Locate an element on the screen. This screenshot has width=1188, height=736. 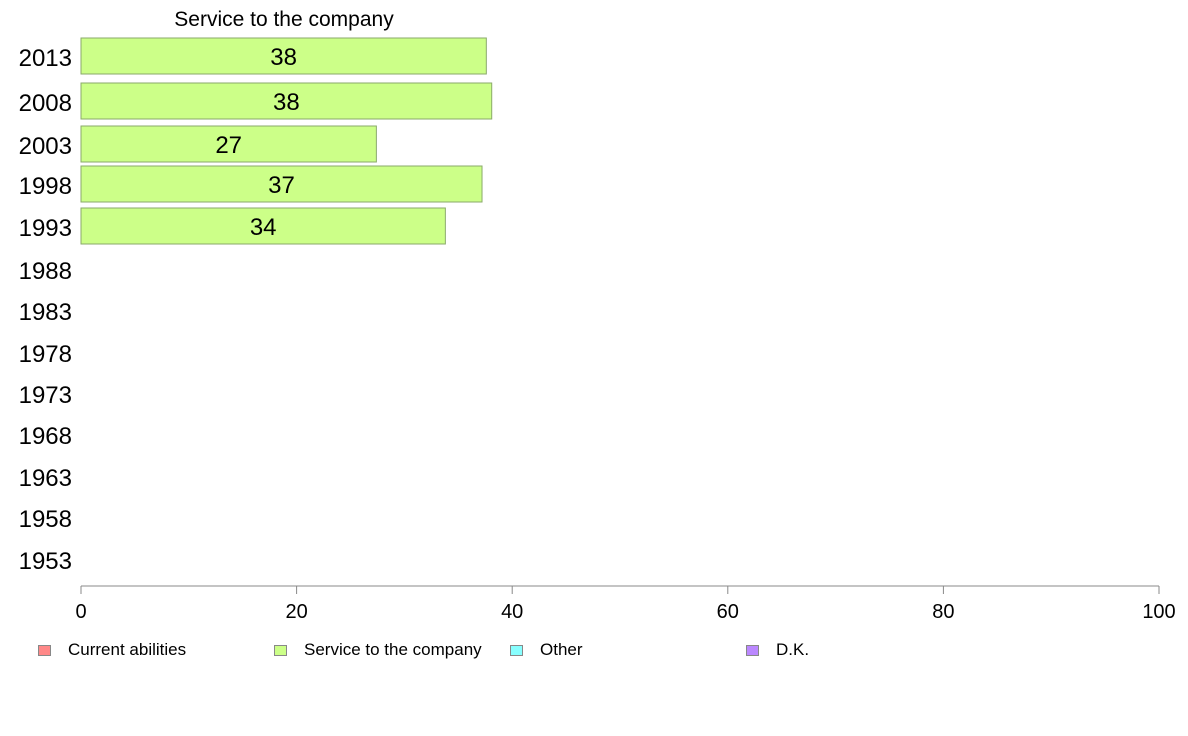
x-tick-label: 100 is located at coordinates (1158, 612).